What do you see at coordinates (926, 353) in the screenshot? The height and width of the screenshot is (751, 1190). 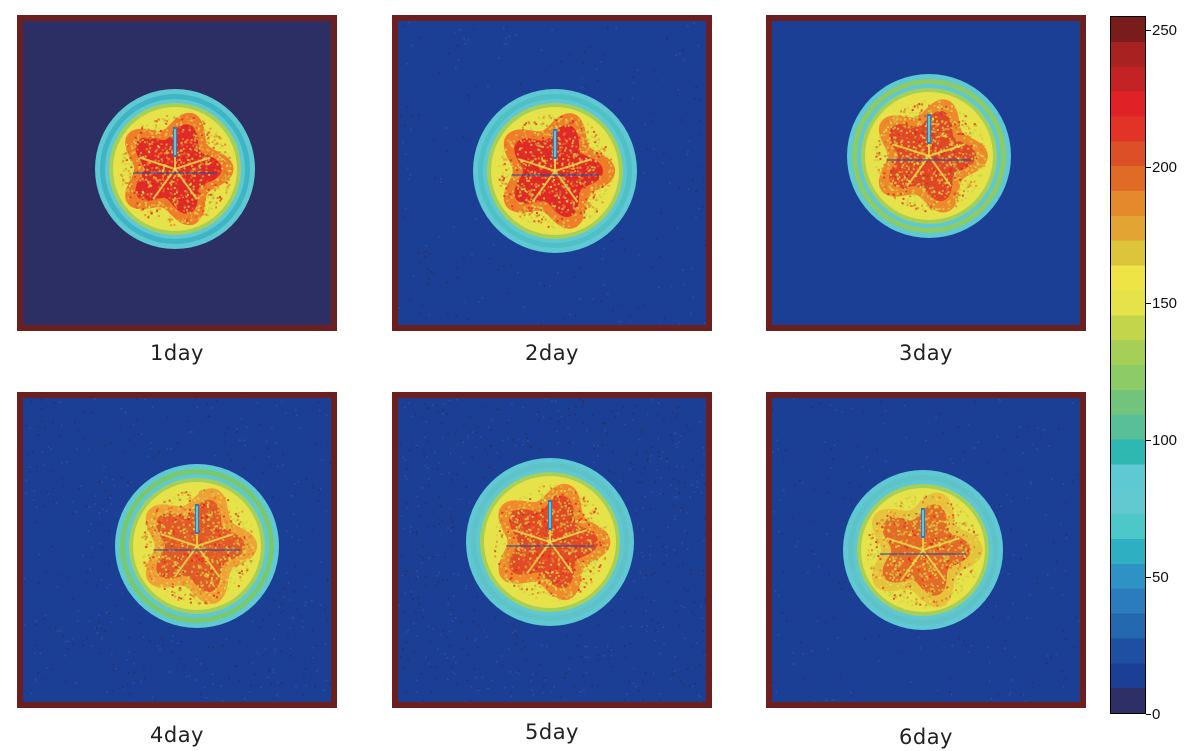 I see `panel-caption-day-3: 3day` at bounding box center [926, 353].